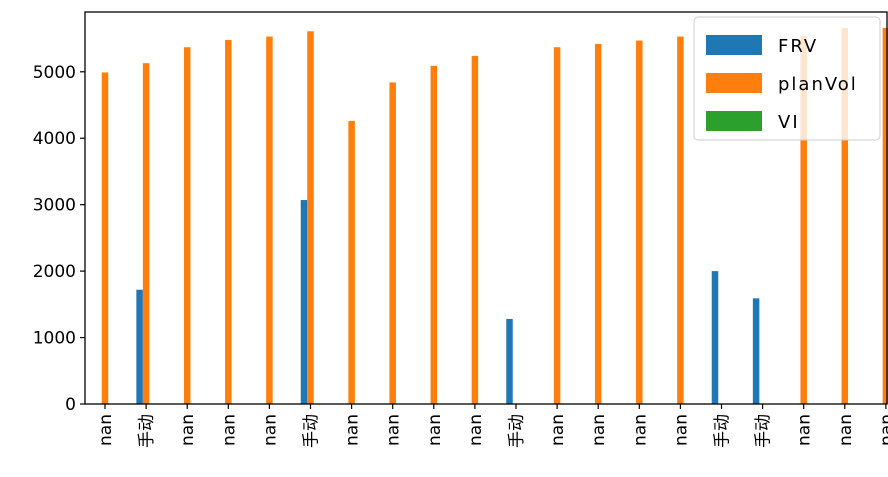 The height and width of the screenshot is (477, 888). Describe the element at coordinates (789, 122) in the screenshot. I see `legend-label-VI: VI` at that location.